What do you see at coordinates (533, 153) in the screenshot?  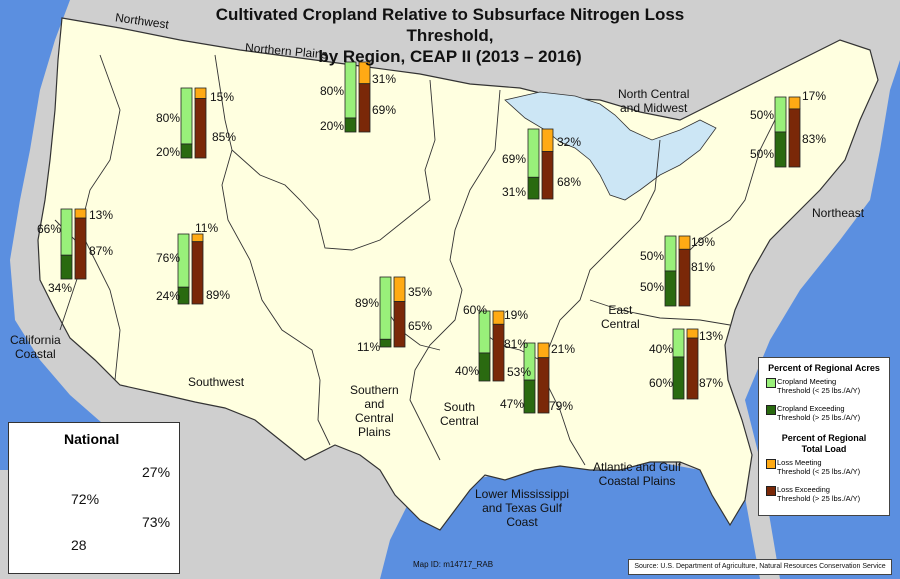 I see `acres-bar-north-central-and-midwest-top` at bounding box center [533, 153].